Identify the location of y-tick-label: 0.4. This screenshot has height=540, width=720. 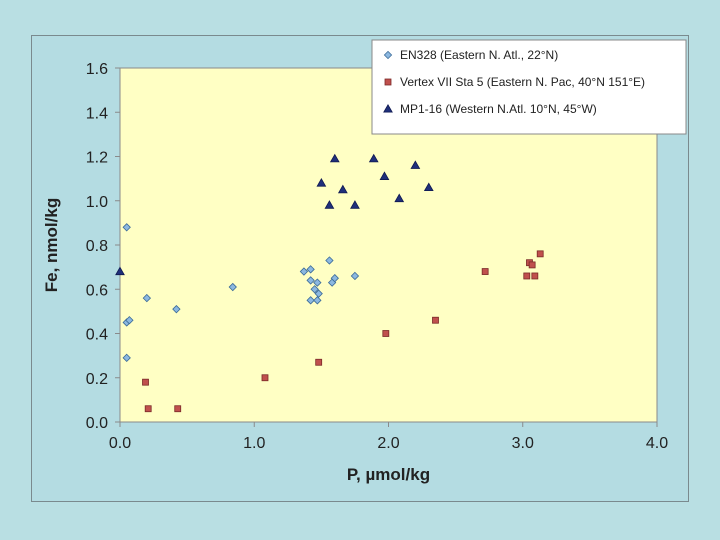
(97, 335).